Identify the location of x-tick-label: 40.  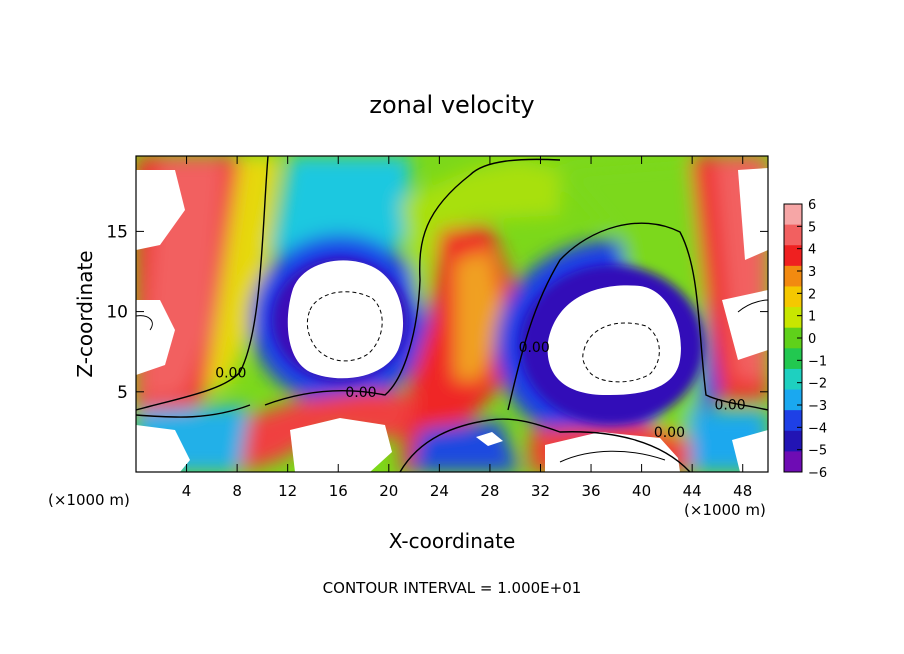
(641, 491).